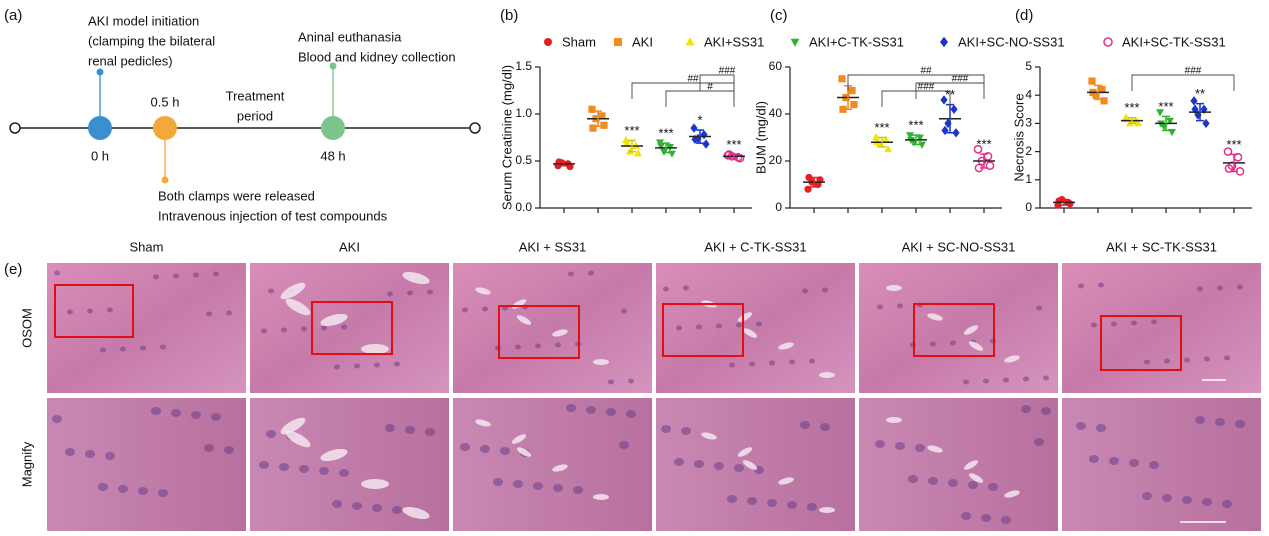 This screenshot has height=536, width=1269. What do you see at coordinates (778, 207) in the screenshot?
I see `y-tick-label: 0` at bounding box center [778, 207].